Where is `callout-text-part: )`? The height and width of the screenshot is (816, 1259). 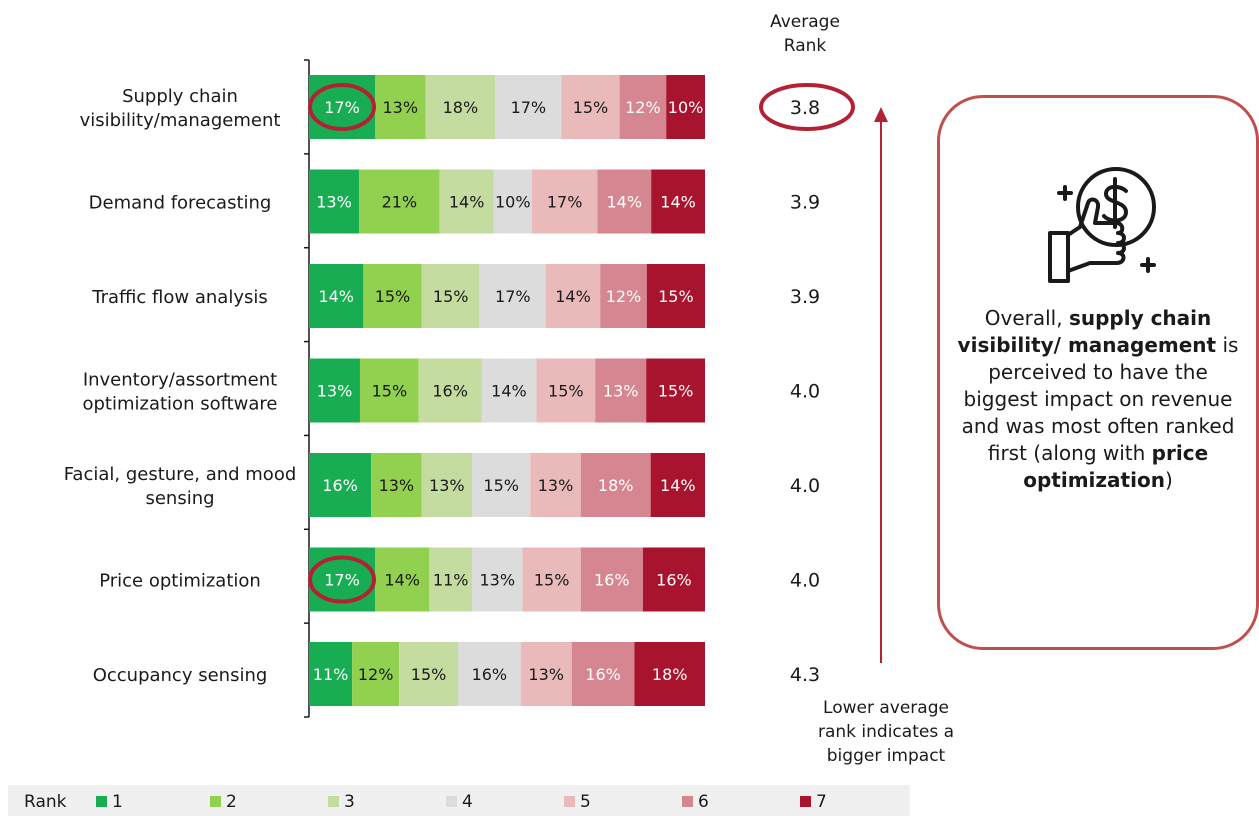 callout-text-part: ) is located at coordinates (1168, 480).